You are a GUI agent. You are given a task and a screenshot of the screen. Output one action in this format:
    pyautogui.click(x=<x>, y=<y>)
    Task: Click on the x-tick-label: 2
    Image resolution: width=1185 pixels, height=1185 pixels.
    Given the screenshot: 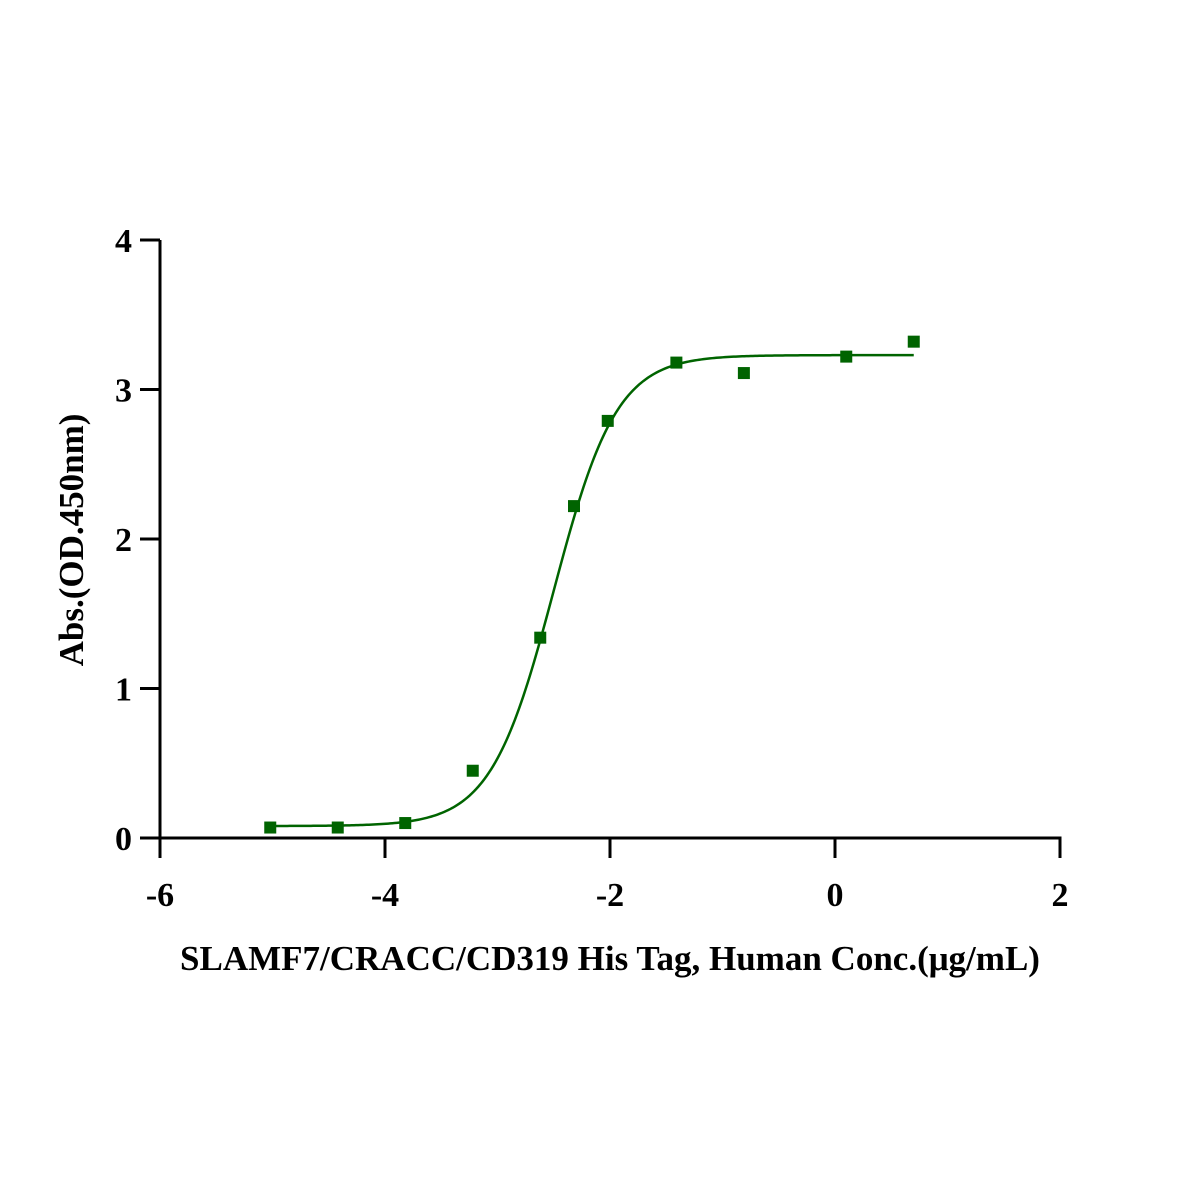 What is the action you would take?
    pyautogui.click(x=1060, y=895)
    